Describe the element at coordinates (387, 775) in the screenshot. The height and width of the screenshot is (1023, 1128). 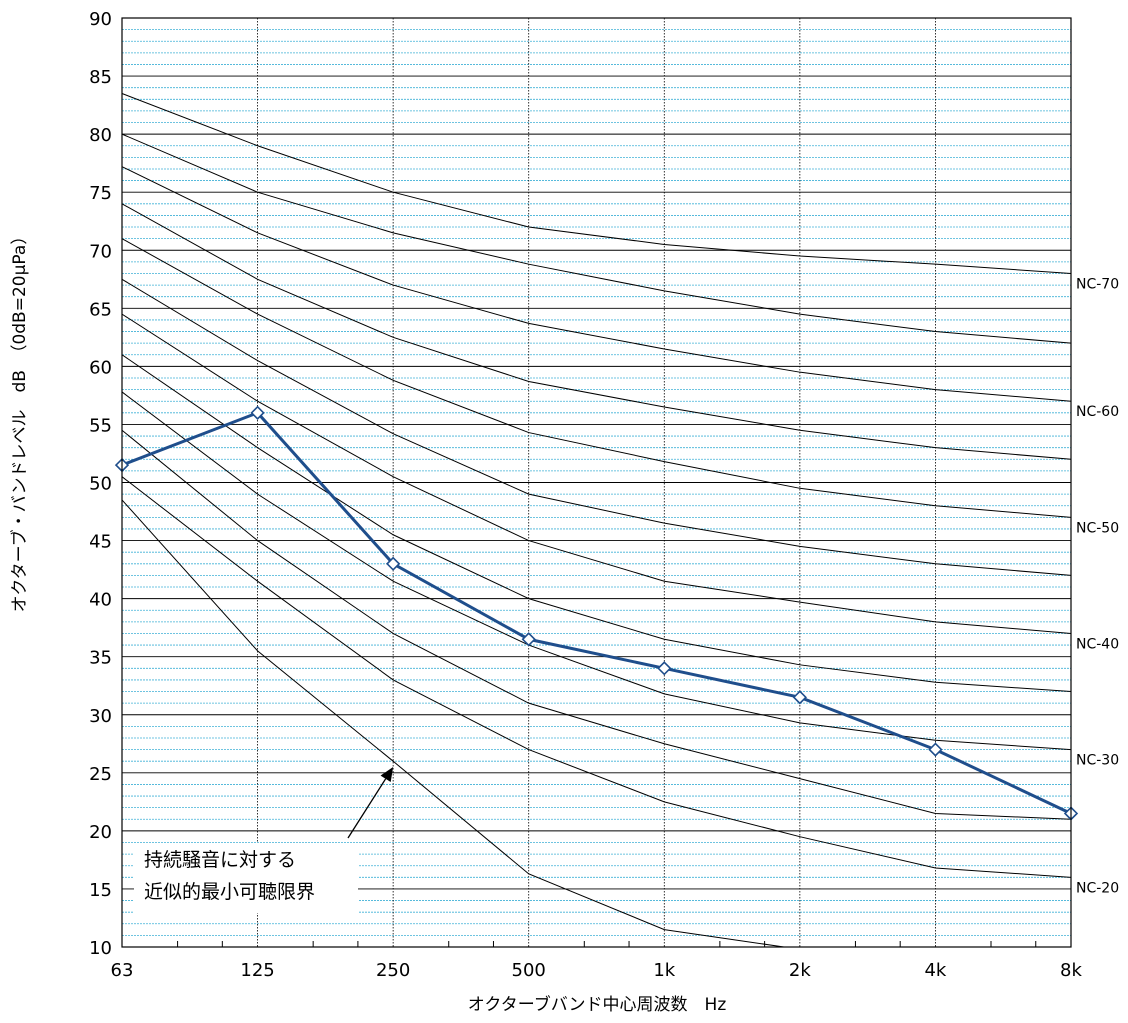
I see `annotation-arrowhead` at that location.